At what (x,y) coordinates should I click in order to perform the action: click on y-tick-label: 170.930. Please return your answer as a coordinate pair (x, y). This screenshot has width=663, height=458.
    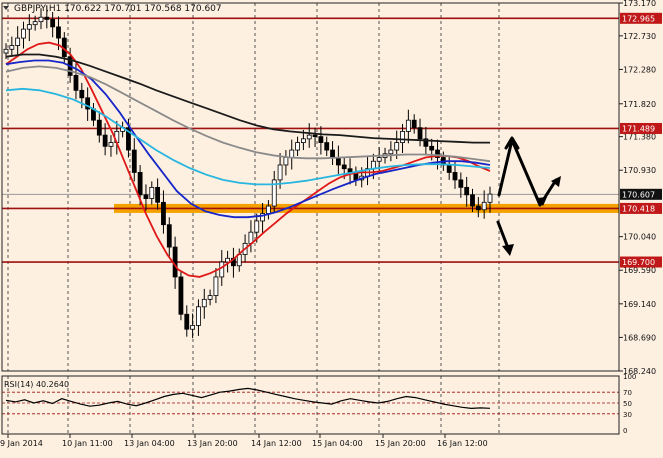
    Looking at the image, I should click on (639, 170).